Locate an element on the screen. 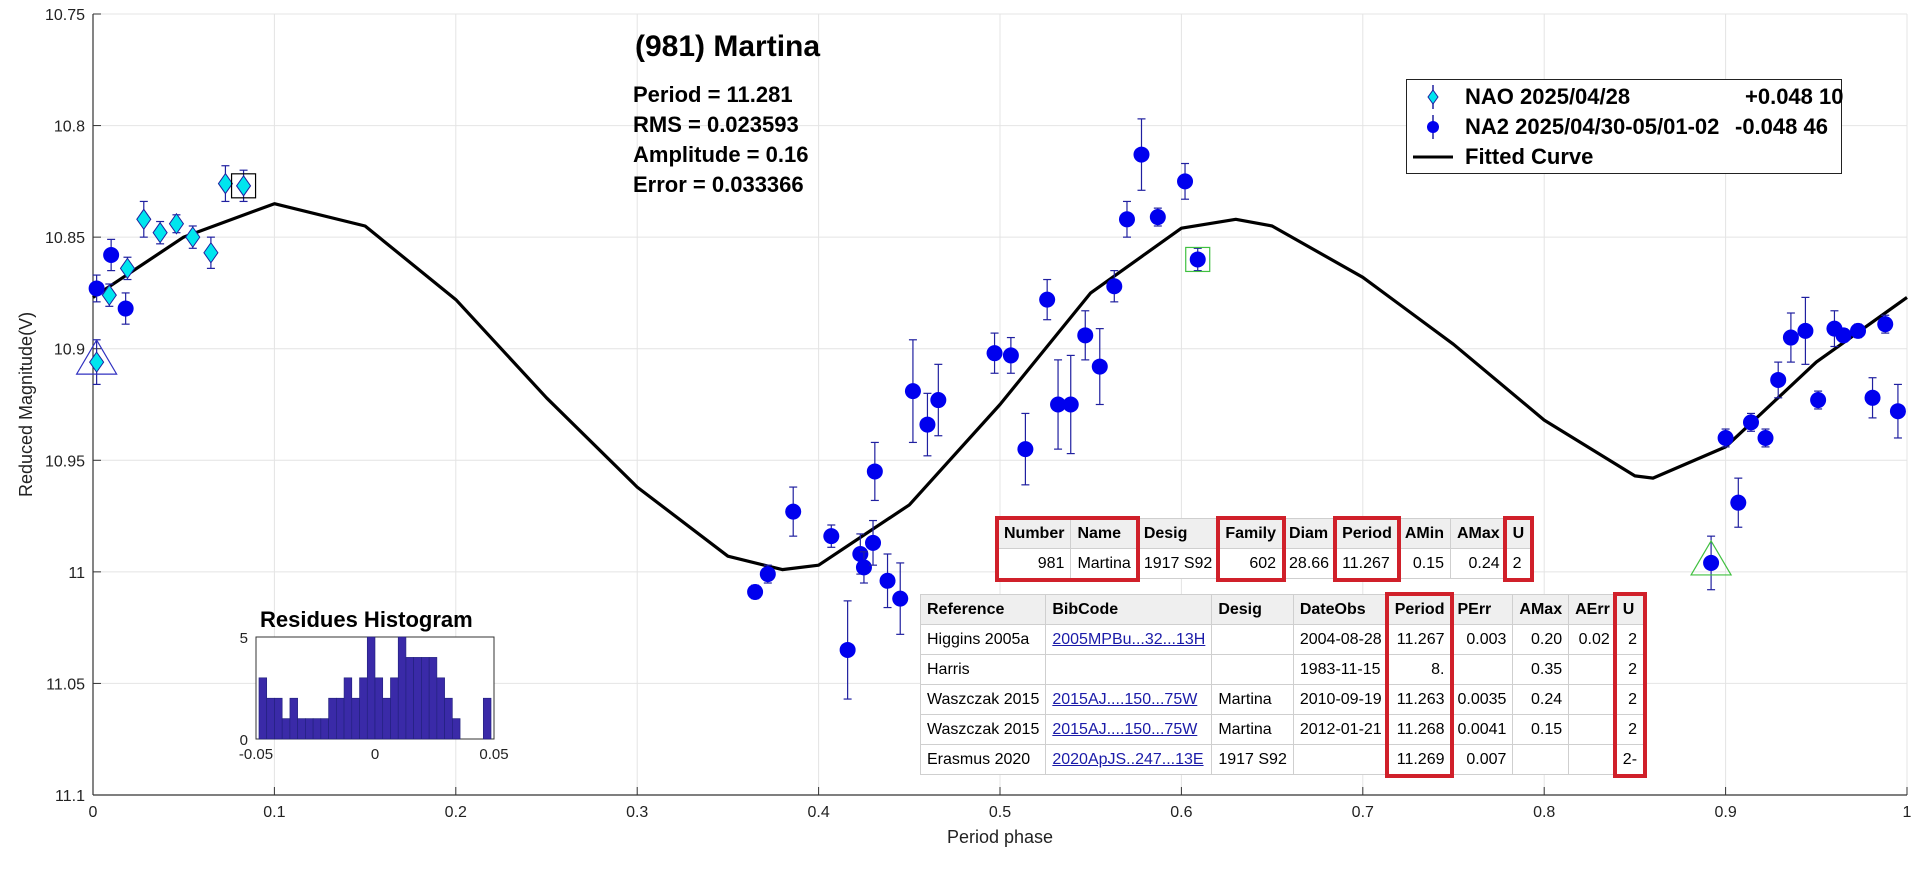  y-tick-label: 10.9 is located at coordinates (69, 350).